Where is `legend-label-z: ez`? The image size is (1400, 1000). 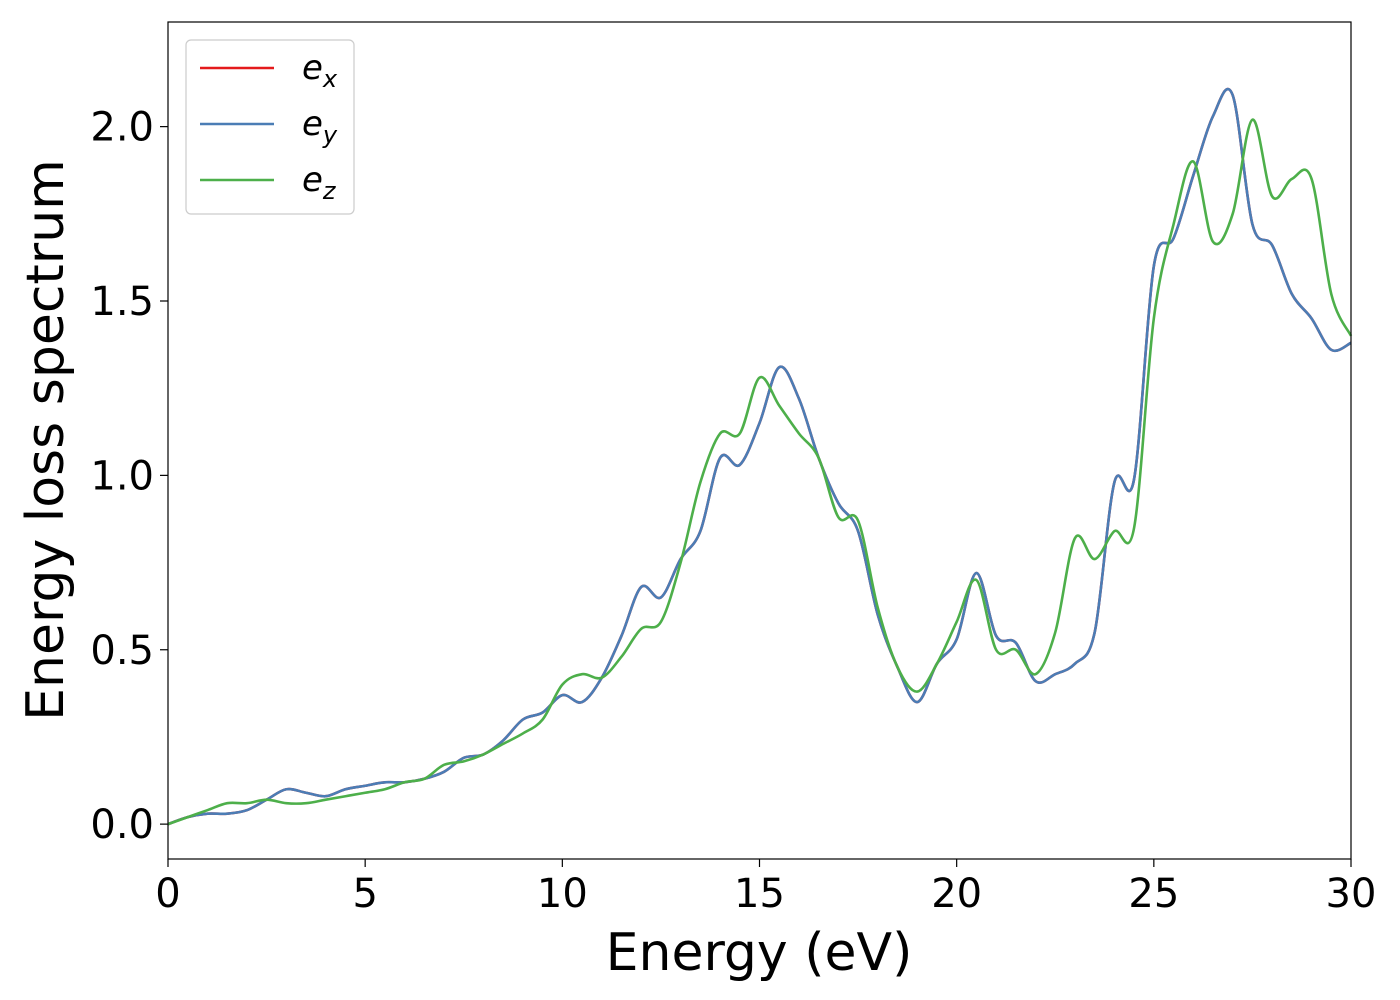 legend-label-z: ez is located at coordinates (319, 182).